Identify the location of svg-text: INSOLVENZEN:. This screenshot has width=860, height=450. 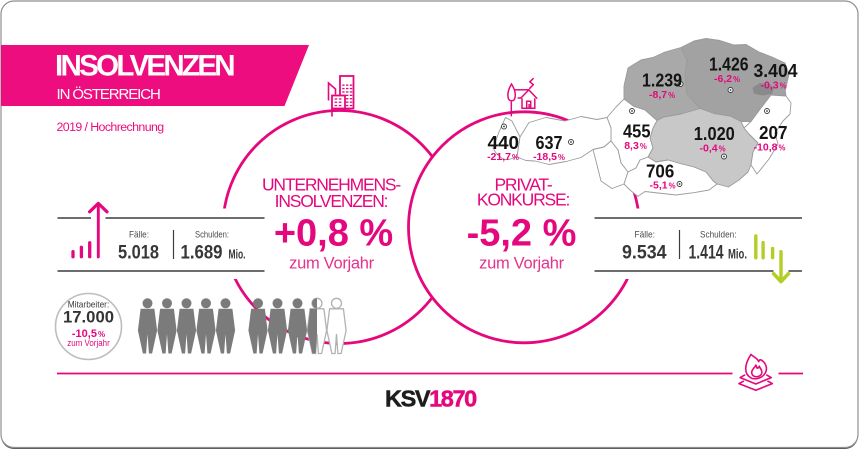
(331, 201).